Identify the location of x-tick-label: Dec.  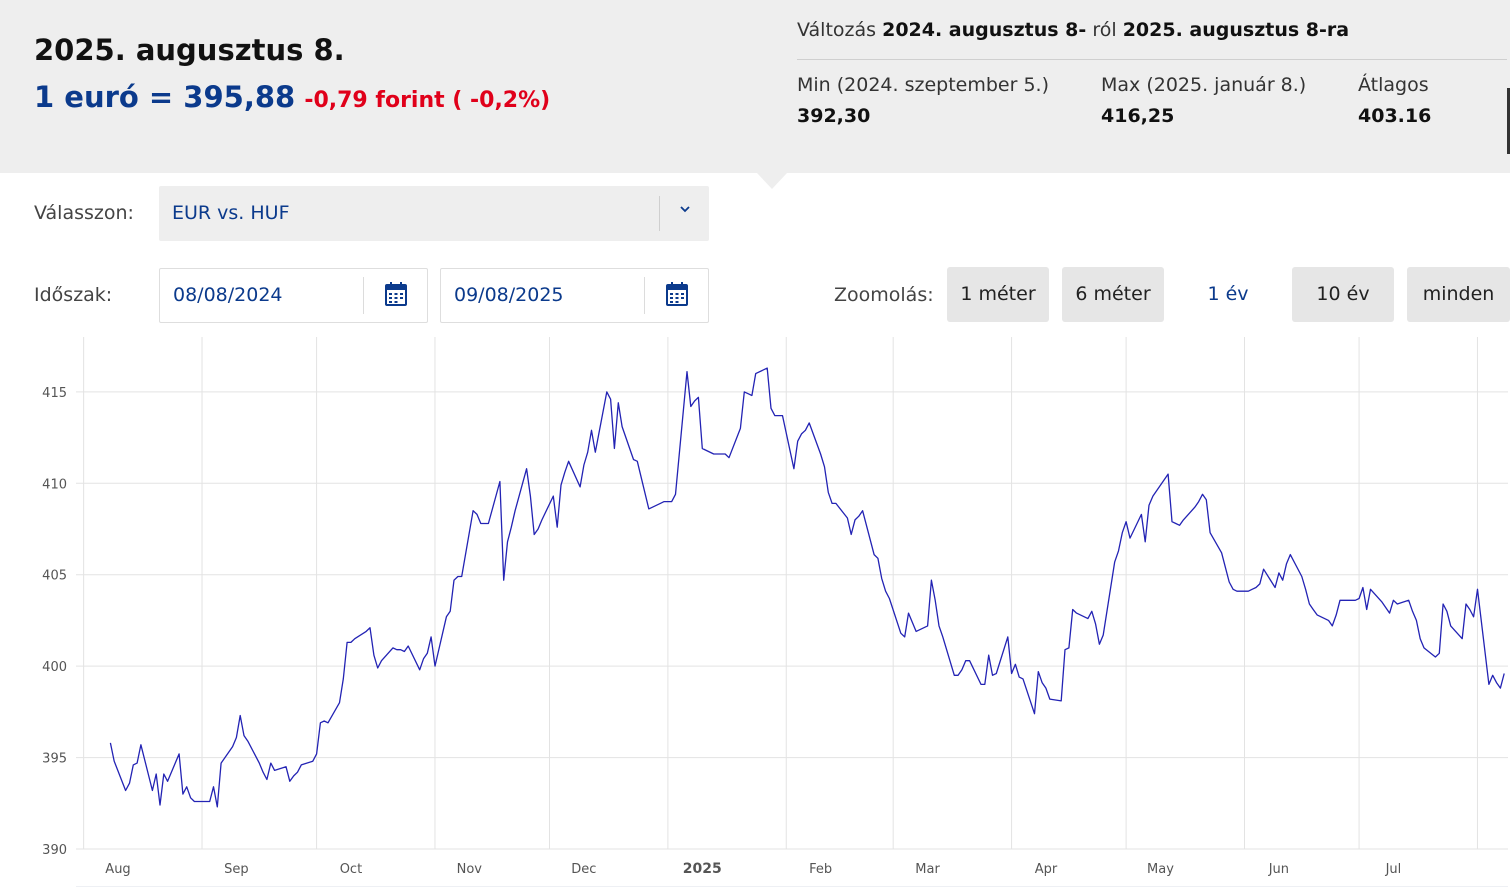
(583, 869).